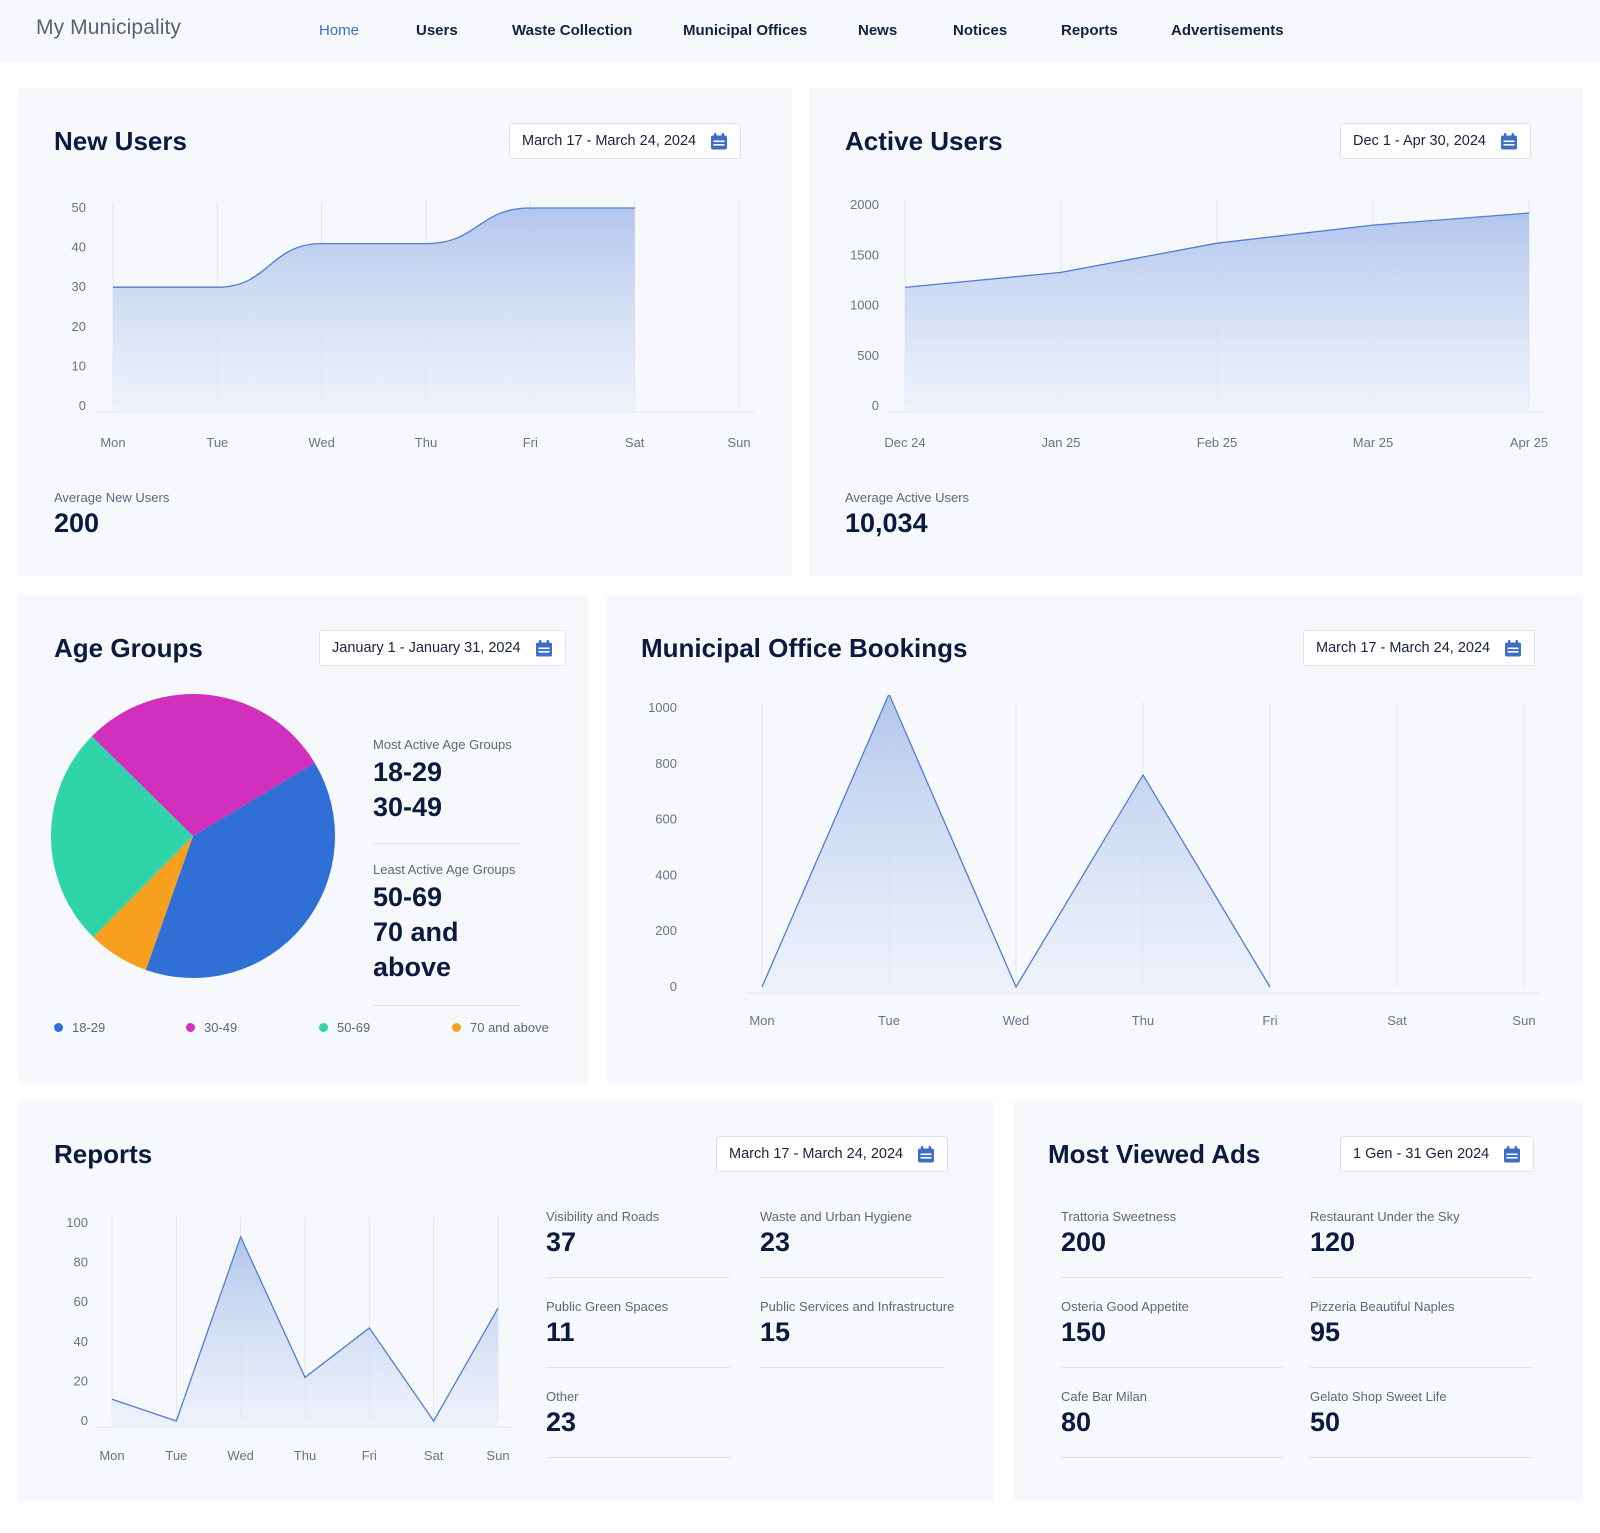  I want to click on nav-notices: Notices, so click(980, 30).